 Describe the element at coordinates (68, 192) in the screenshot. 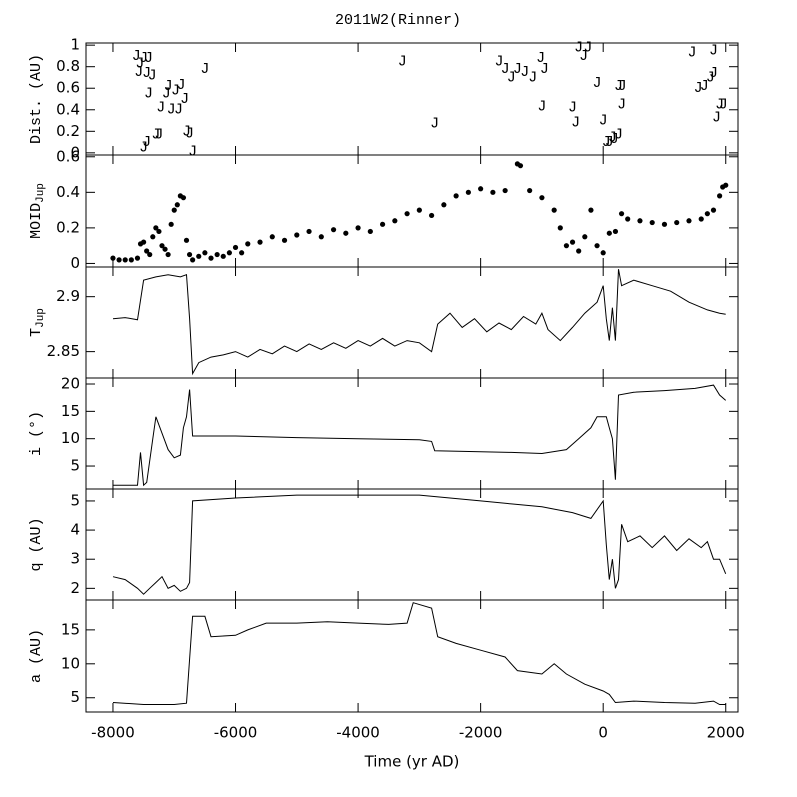

I see `y-tick-label: 0.4` at that location.